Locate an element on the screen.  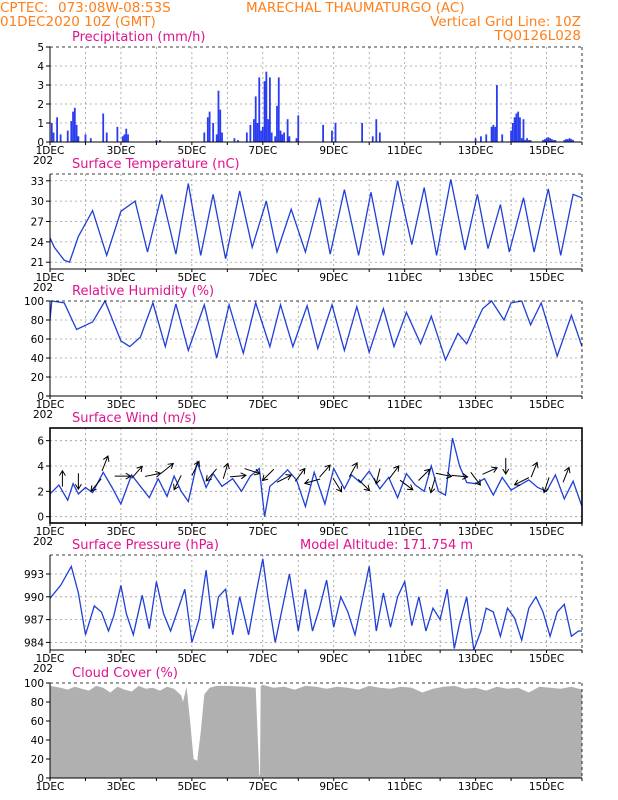
y-tick-label: 27 is located at coordinates (37, 223).